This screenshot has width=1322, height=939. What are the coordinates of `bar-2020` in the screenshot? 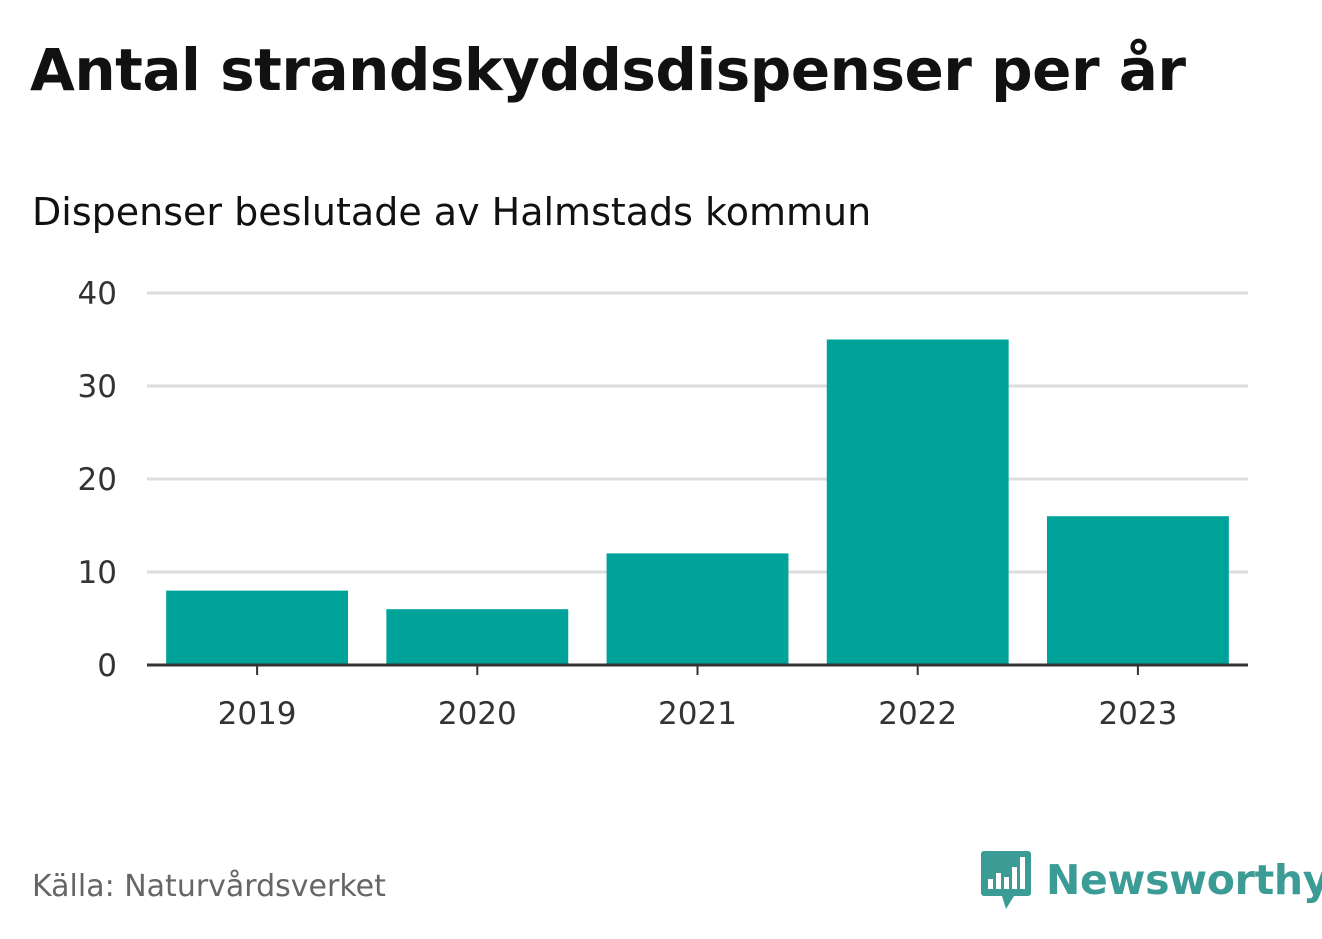 It's located at (477, 637).